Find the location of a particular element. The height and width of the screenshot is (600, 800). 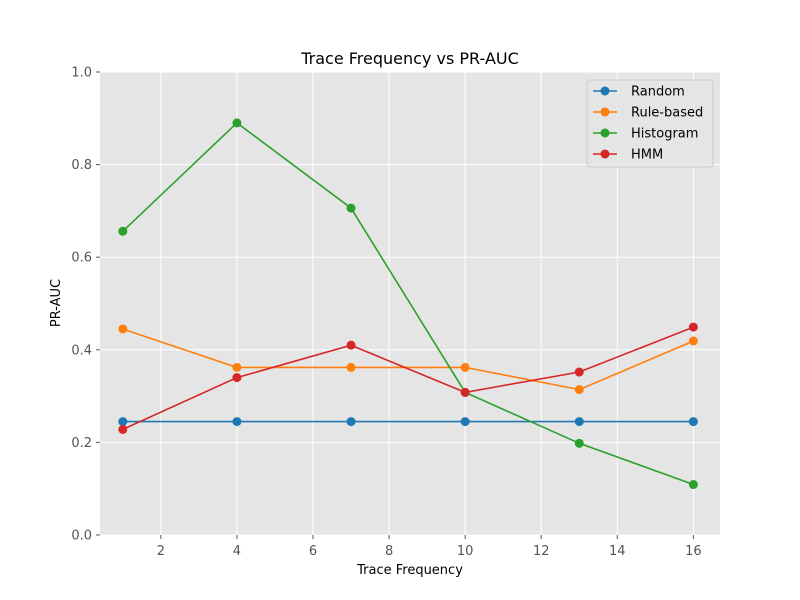

x-axis-ticks: 2 4 6 8 10 12 14 16 is located at coordinates (429, 547).